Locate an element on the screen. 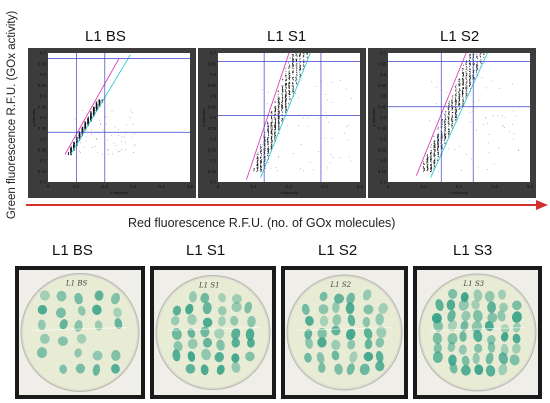 The width and height of the screenshot is (550, 403). y-tick-label: 0.4 is located at coordinates (383, 117).